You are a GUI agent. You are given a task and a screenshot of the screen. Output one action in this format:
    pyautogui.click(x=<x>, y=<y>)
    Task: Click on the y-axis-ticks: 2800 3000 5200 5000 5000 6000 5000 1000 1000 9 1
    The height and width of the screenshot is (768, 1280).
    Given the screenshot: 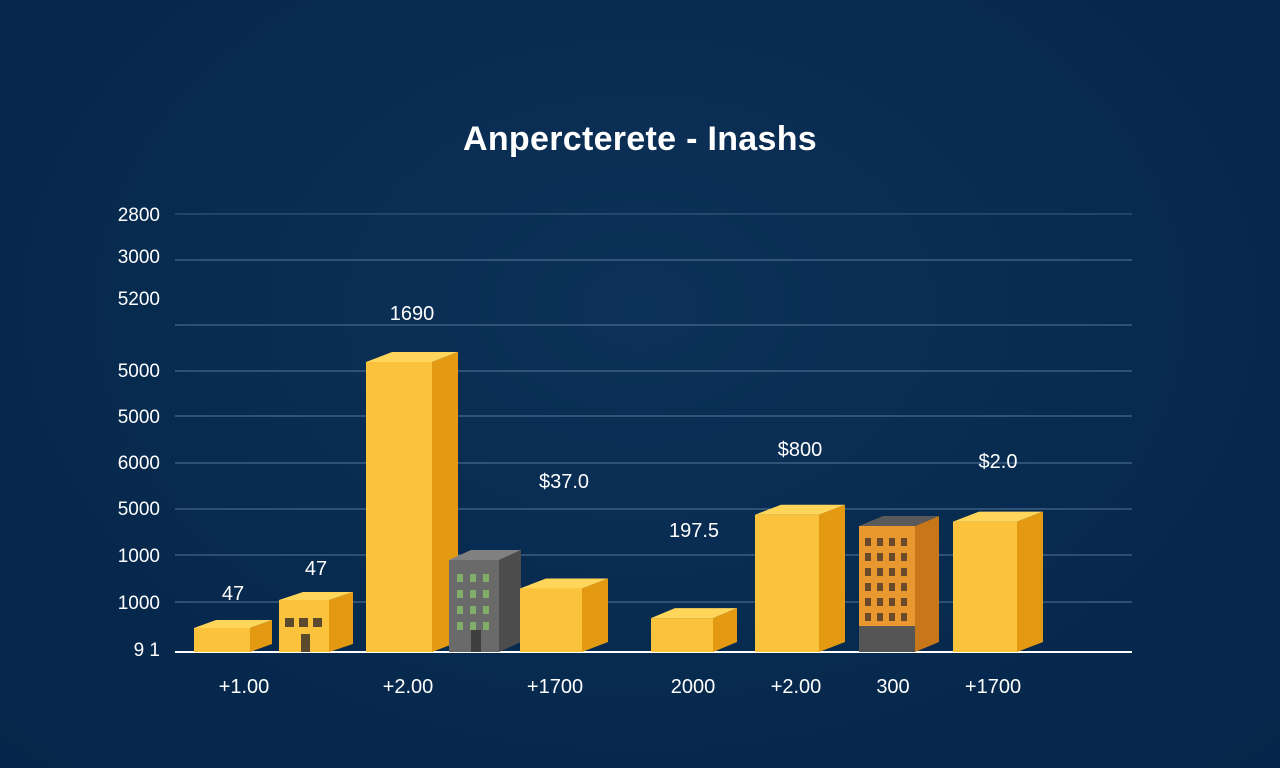 What is the action you would take?
    pyautogui.click(x=139, y=433)
    